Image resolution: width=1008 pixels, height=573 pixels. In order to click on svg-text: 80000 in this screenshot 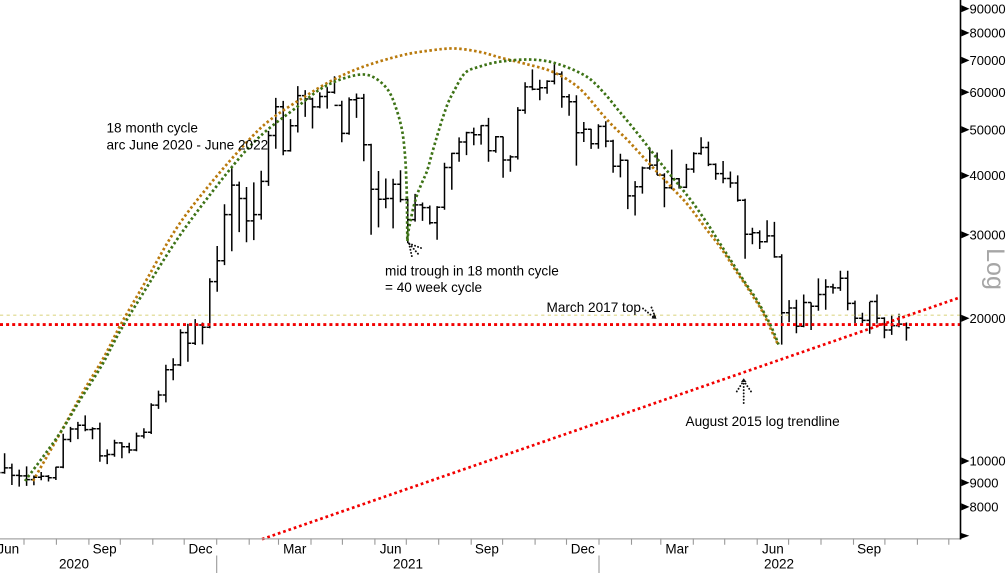, I will do `click(988, 33)`.